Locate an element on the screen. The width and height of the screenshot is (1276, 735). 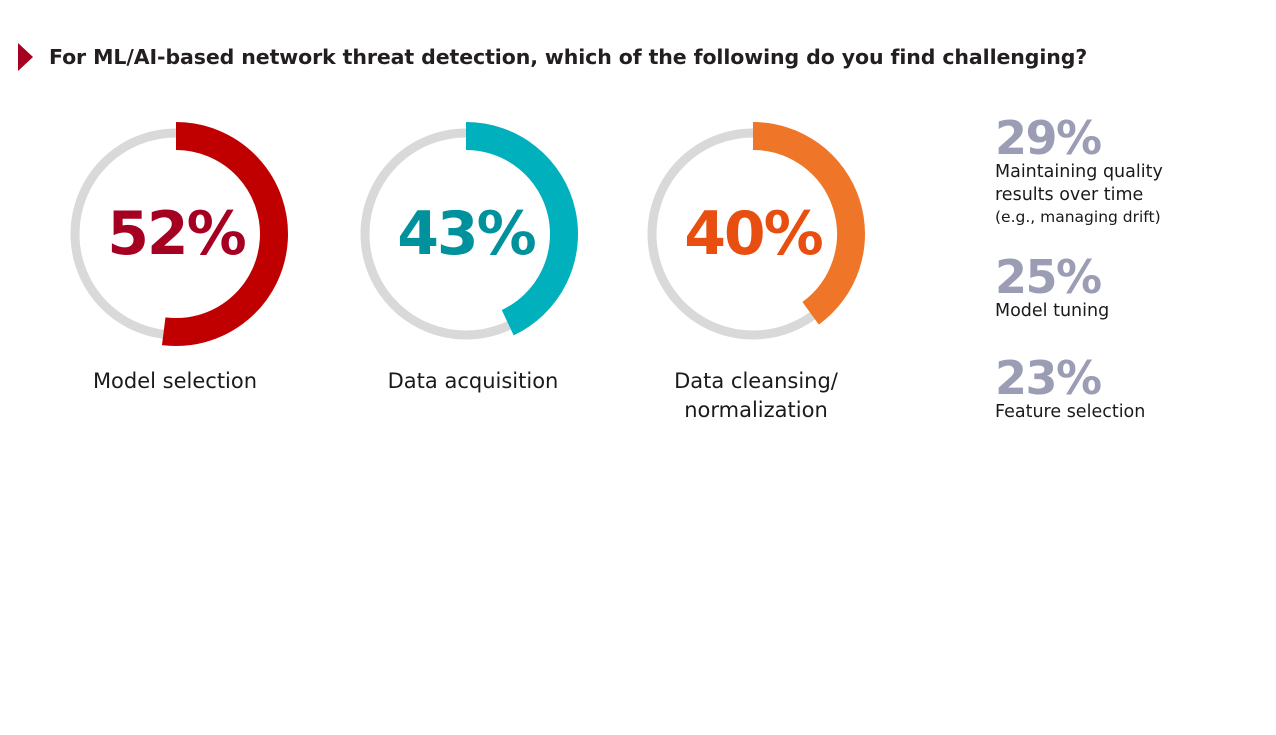
stat-model-tuning: 25% Model tuning is located at coordinates (1052, 288).